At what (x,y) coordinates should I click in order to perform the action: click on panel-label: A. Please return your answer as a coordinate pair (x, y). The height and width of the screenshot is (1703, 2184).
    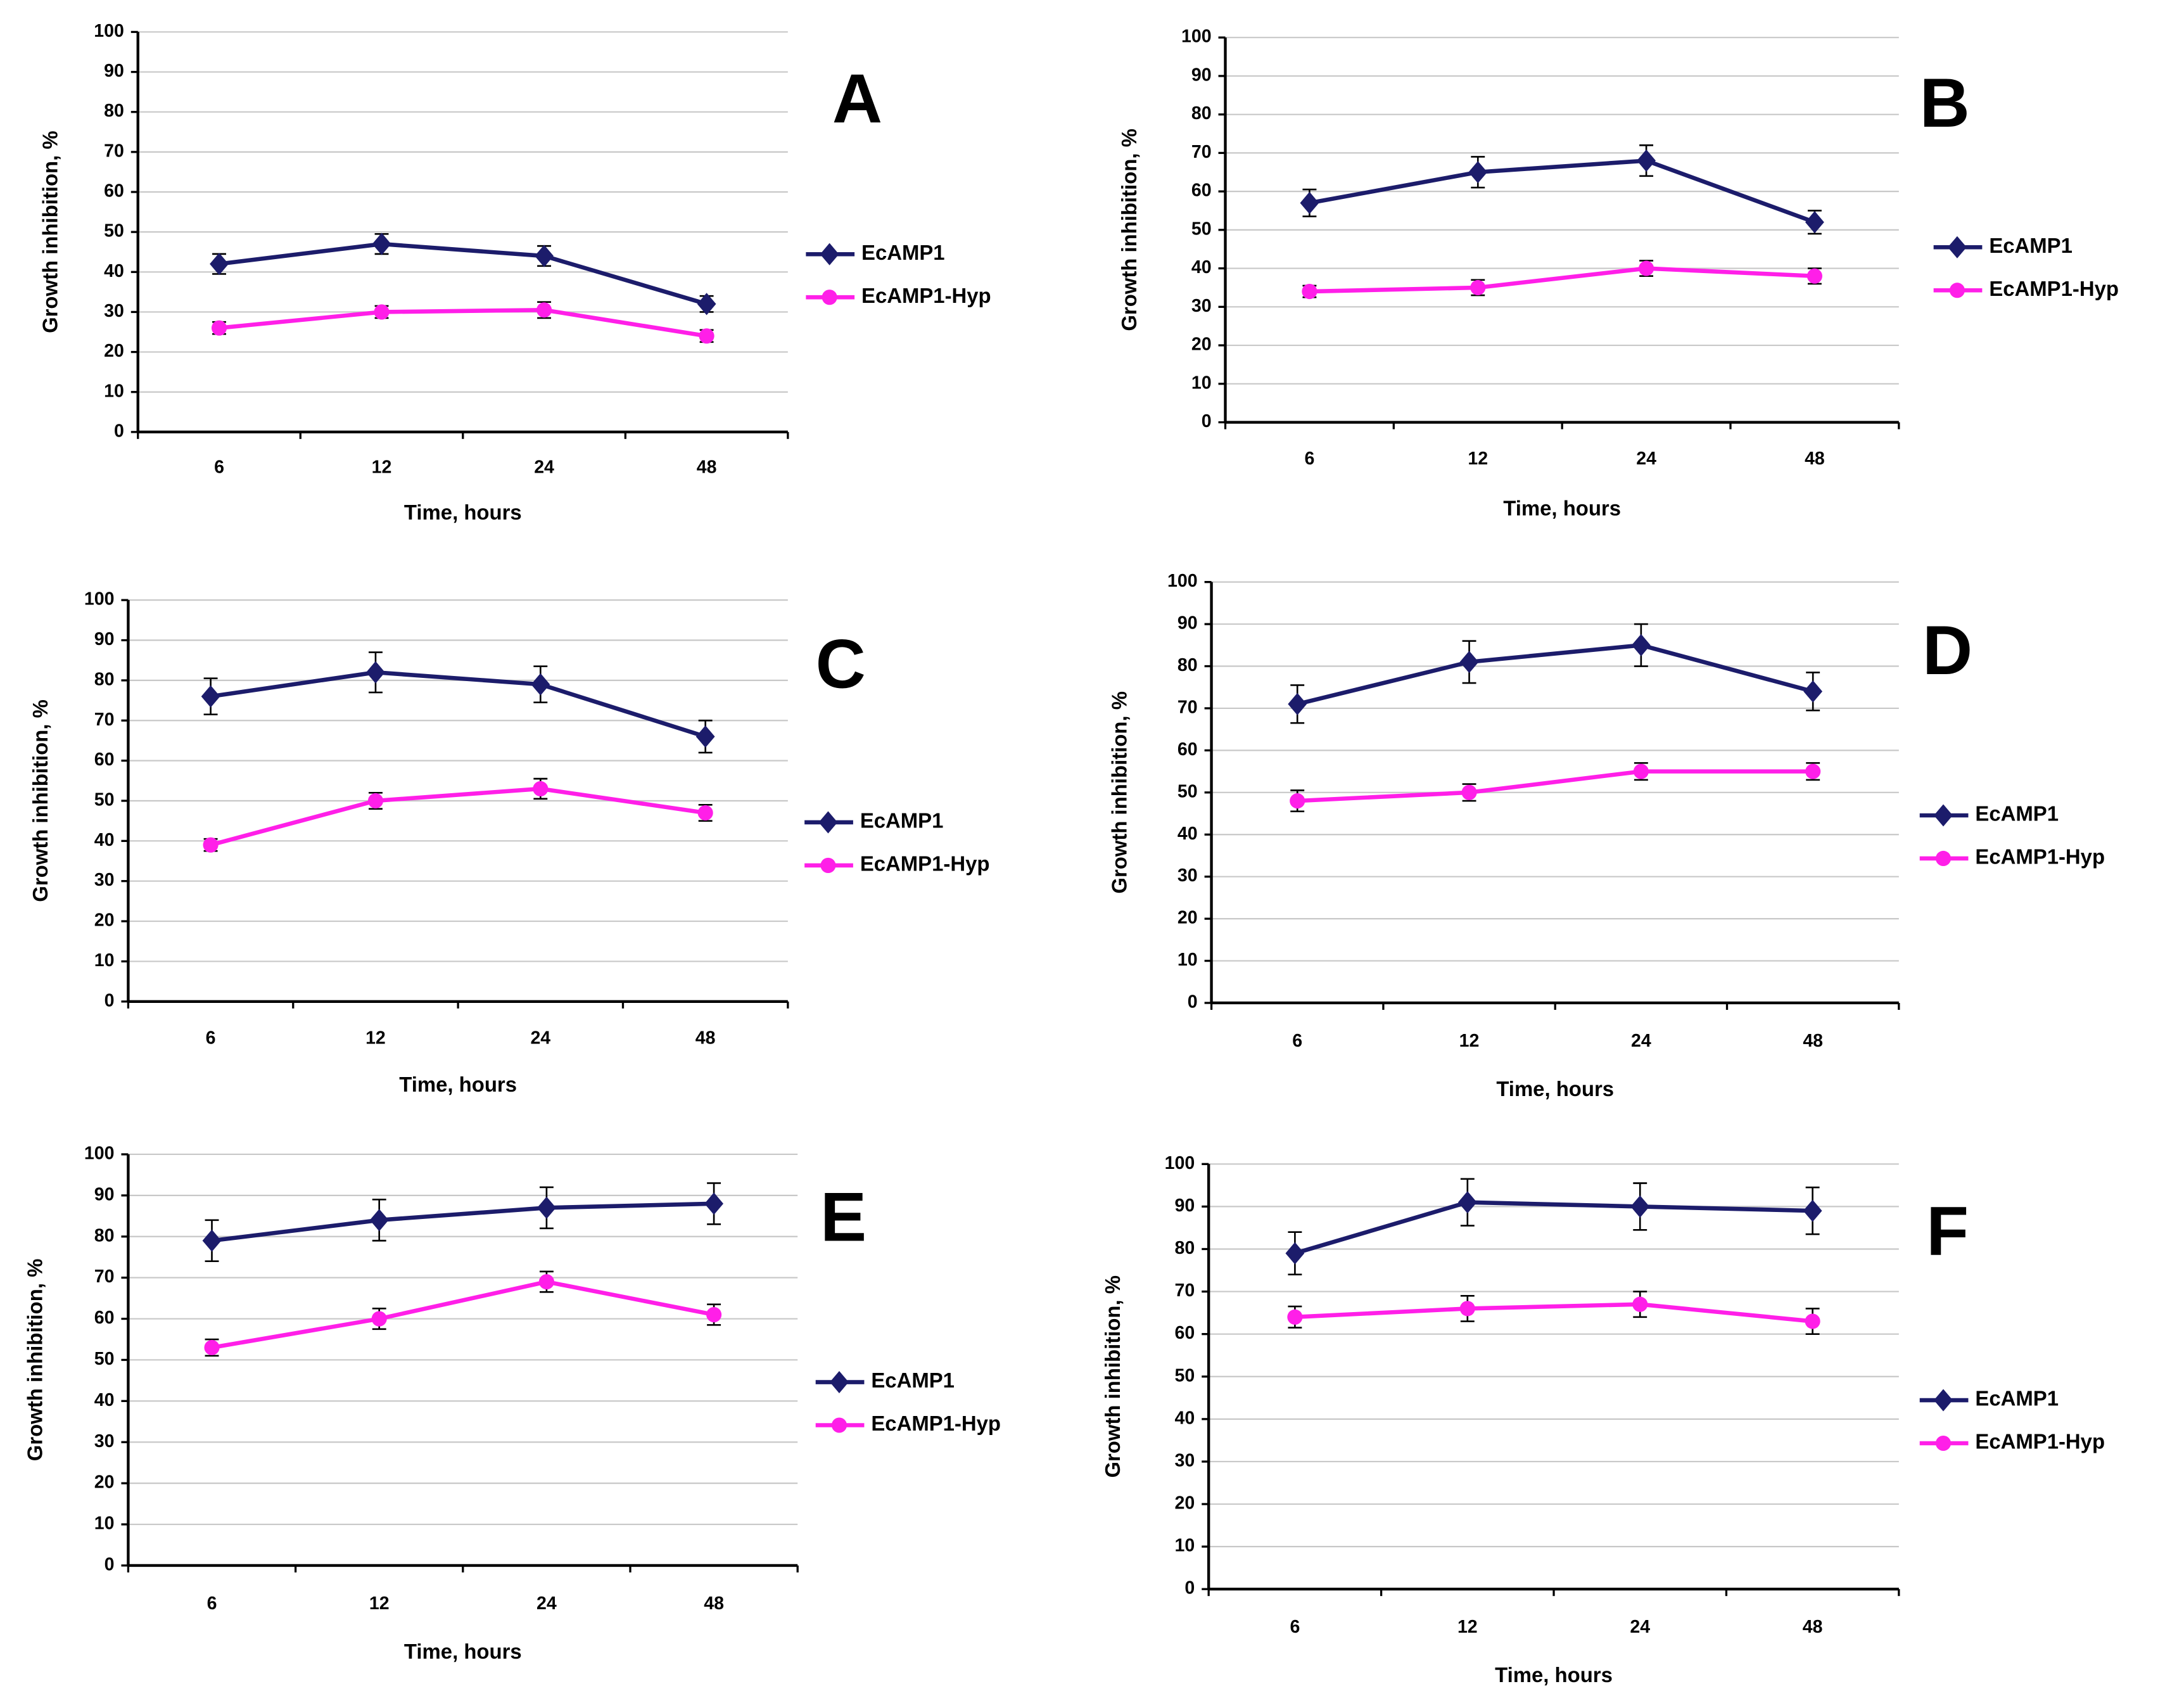
    Looking at the image, I should click on (857, 98).